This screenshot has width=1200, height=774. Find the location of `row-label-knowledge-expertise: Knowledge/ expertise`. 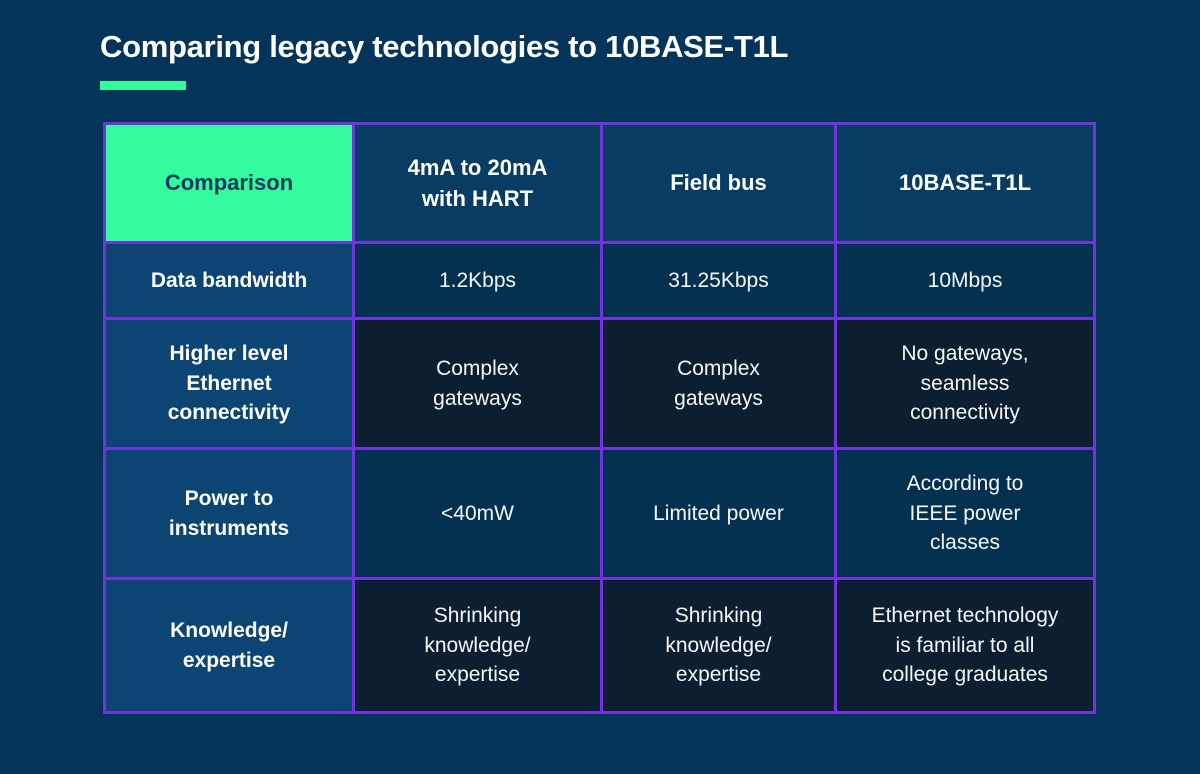

row-label-knowledge-expertise: Knowledge/ expertise is located at coordinates (229, 645).